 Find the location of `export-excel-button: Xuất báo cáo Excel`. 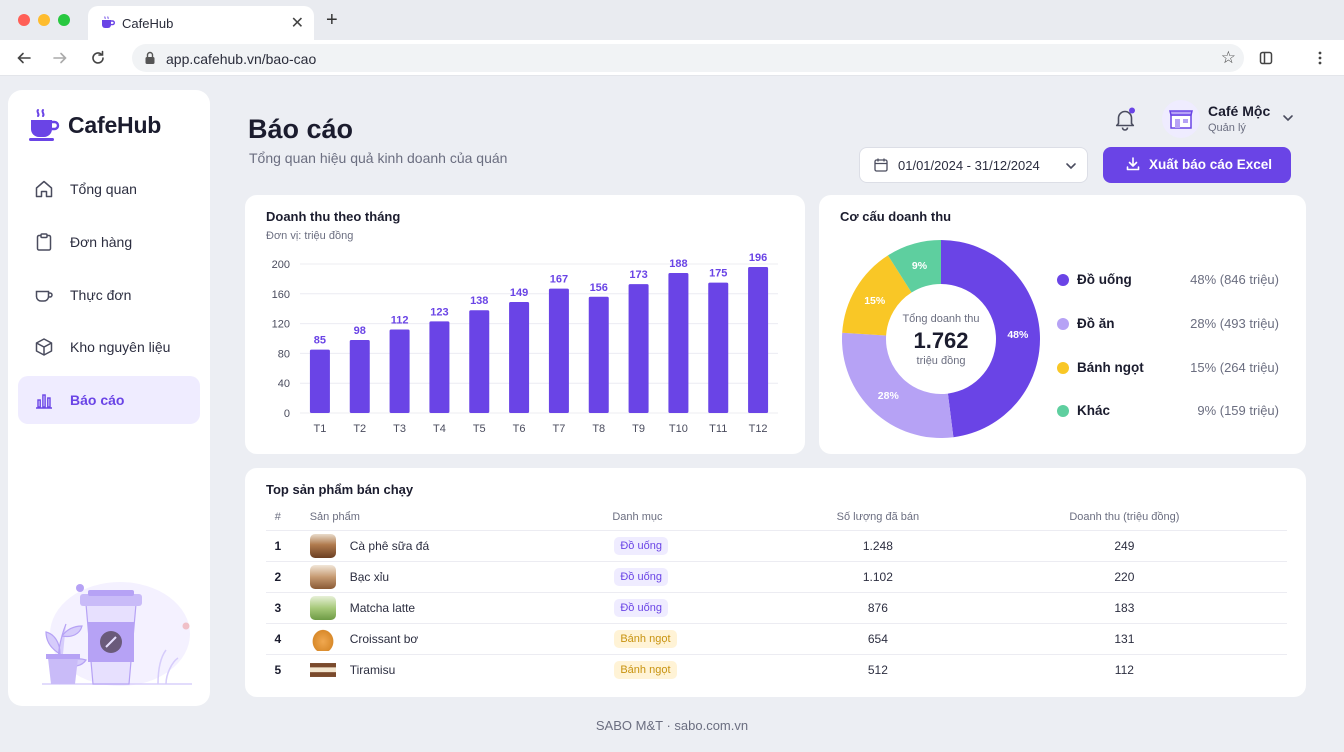

export-excel-button: Xuất báo cáo Excel is located at coordinates (1197, 165).